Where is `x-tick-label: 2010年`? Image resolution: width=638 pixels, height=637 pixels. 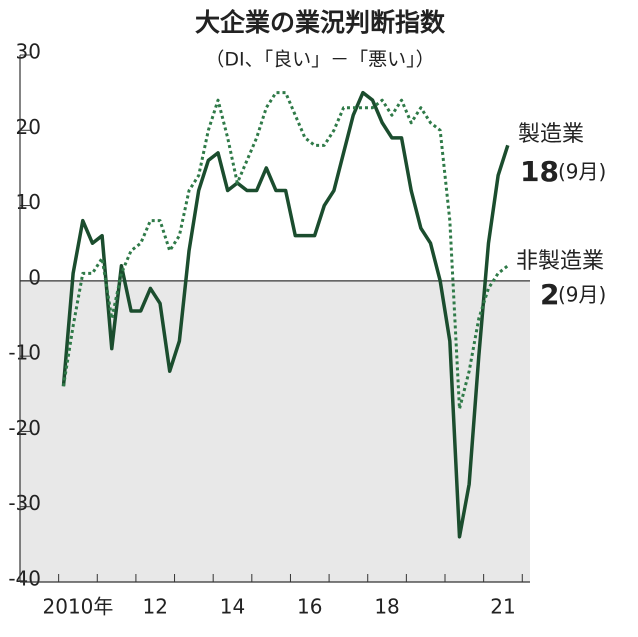 x-tick-label: 2010年 is located at coordinates (78, 607).